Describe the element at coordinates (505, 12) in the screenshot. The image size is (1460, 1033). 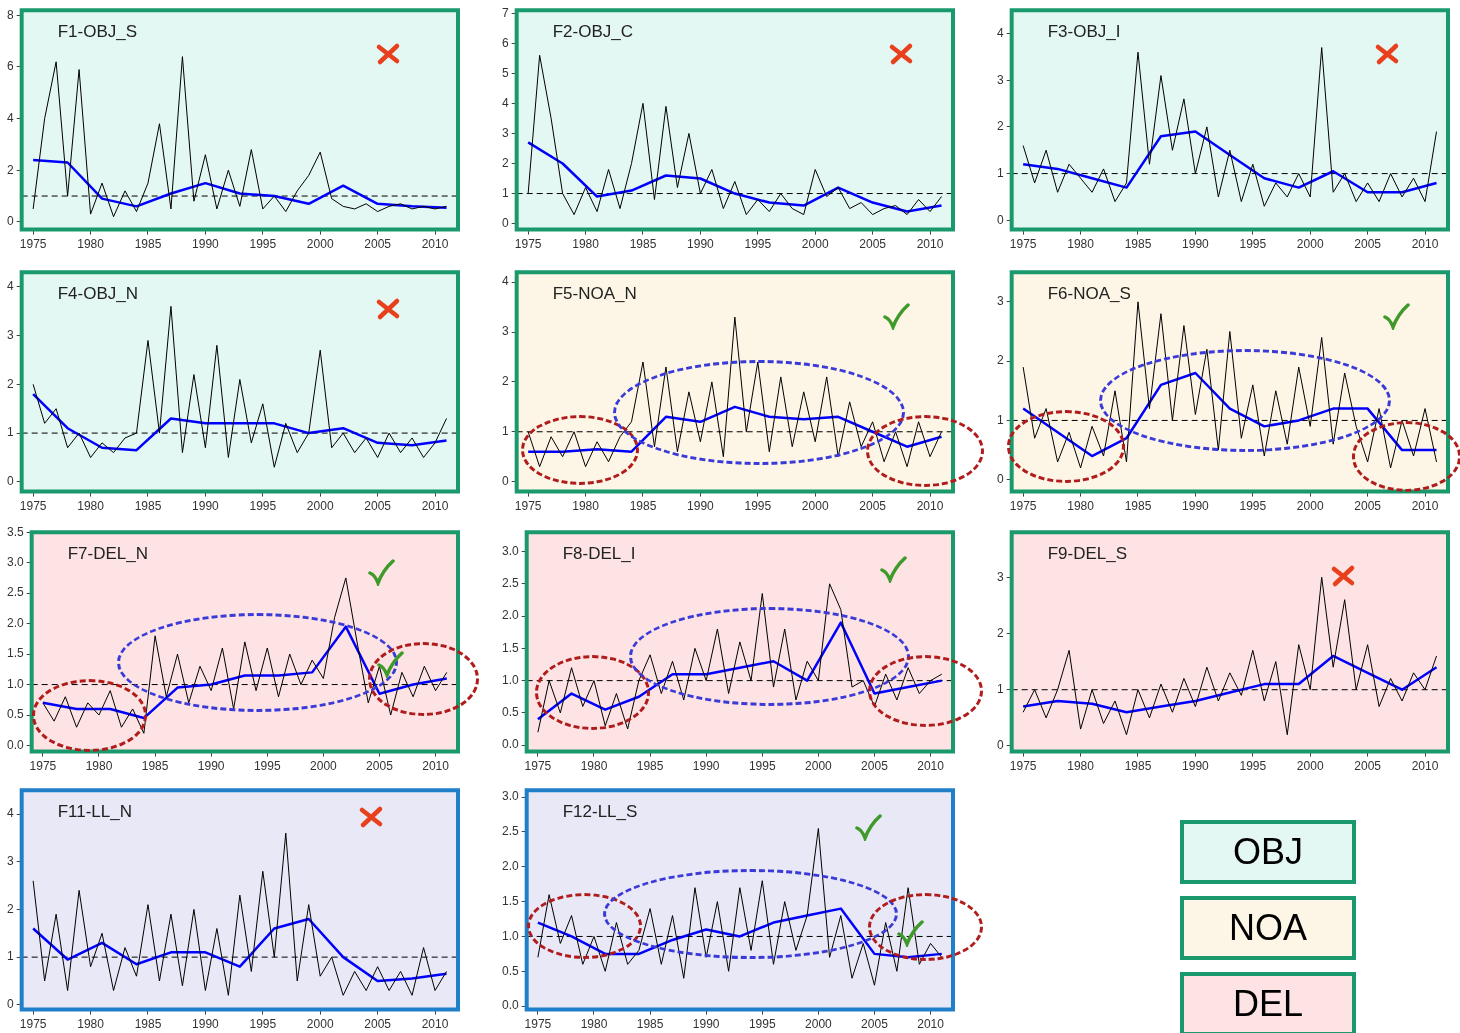
I see `y-tick-label: 7` at that location.